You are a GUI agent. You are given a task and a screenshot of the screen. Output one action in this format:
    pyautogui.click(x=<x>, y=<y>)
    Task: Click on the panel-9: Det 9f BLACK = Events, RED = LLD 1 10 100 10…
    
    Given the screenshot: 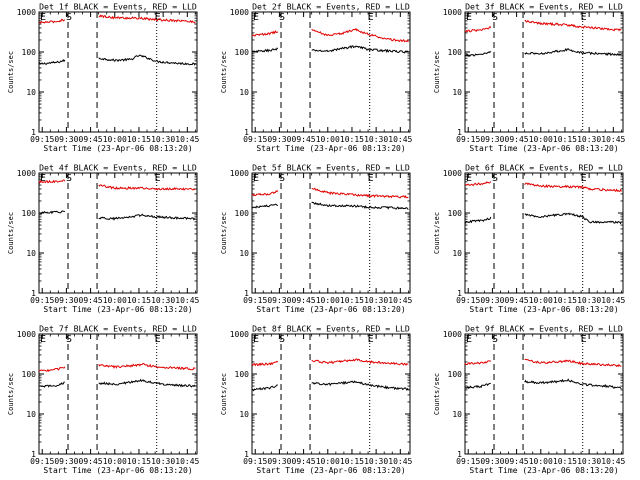 What is the action you would take?
    pyautogui.click(x=529, y=400)
    